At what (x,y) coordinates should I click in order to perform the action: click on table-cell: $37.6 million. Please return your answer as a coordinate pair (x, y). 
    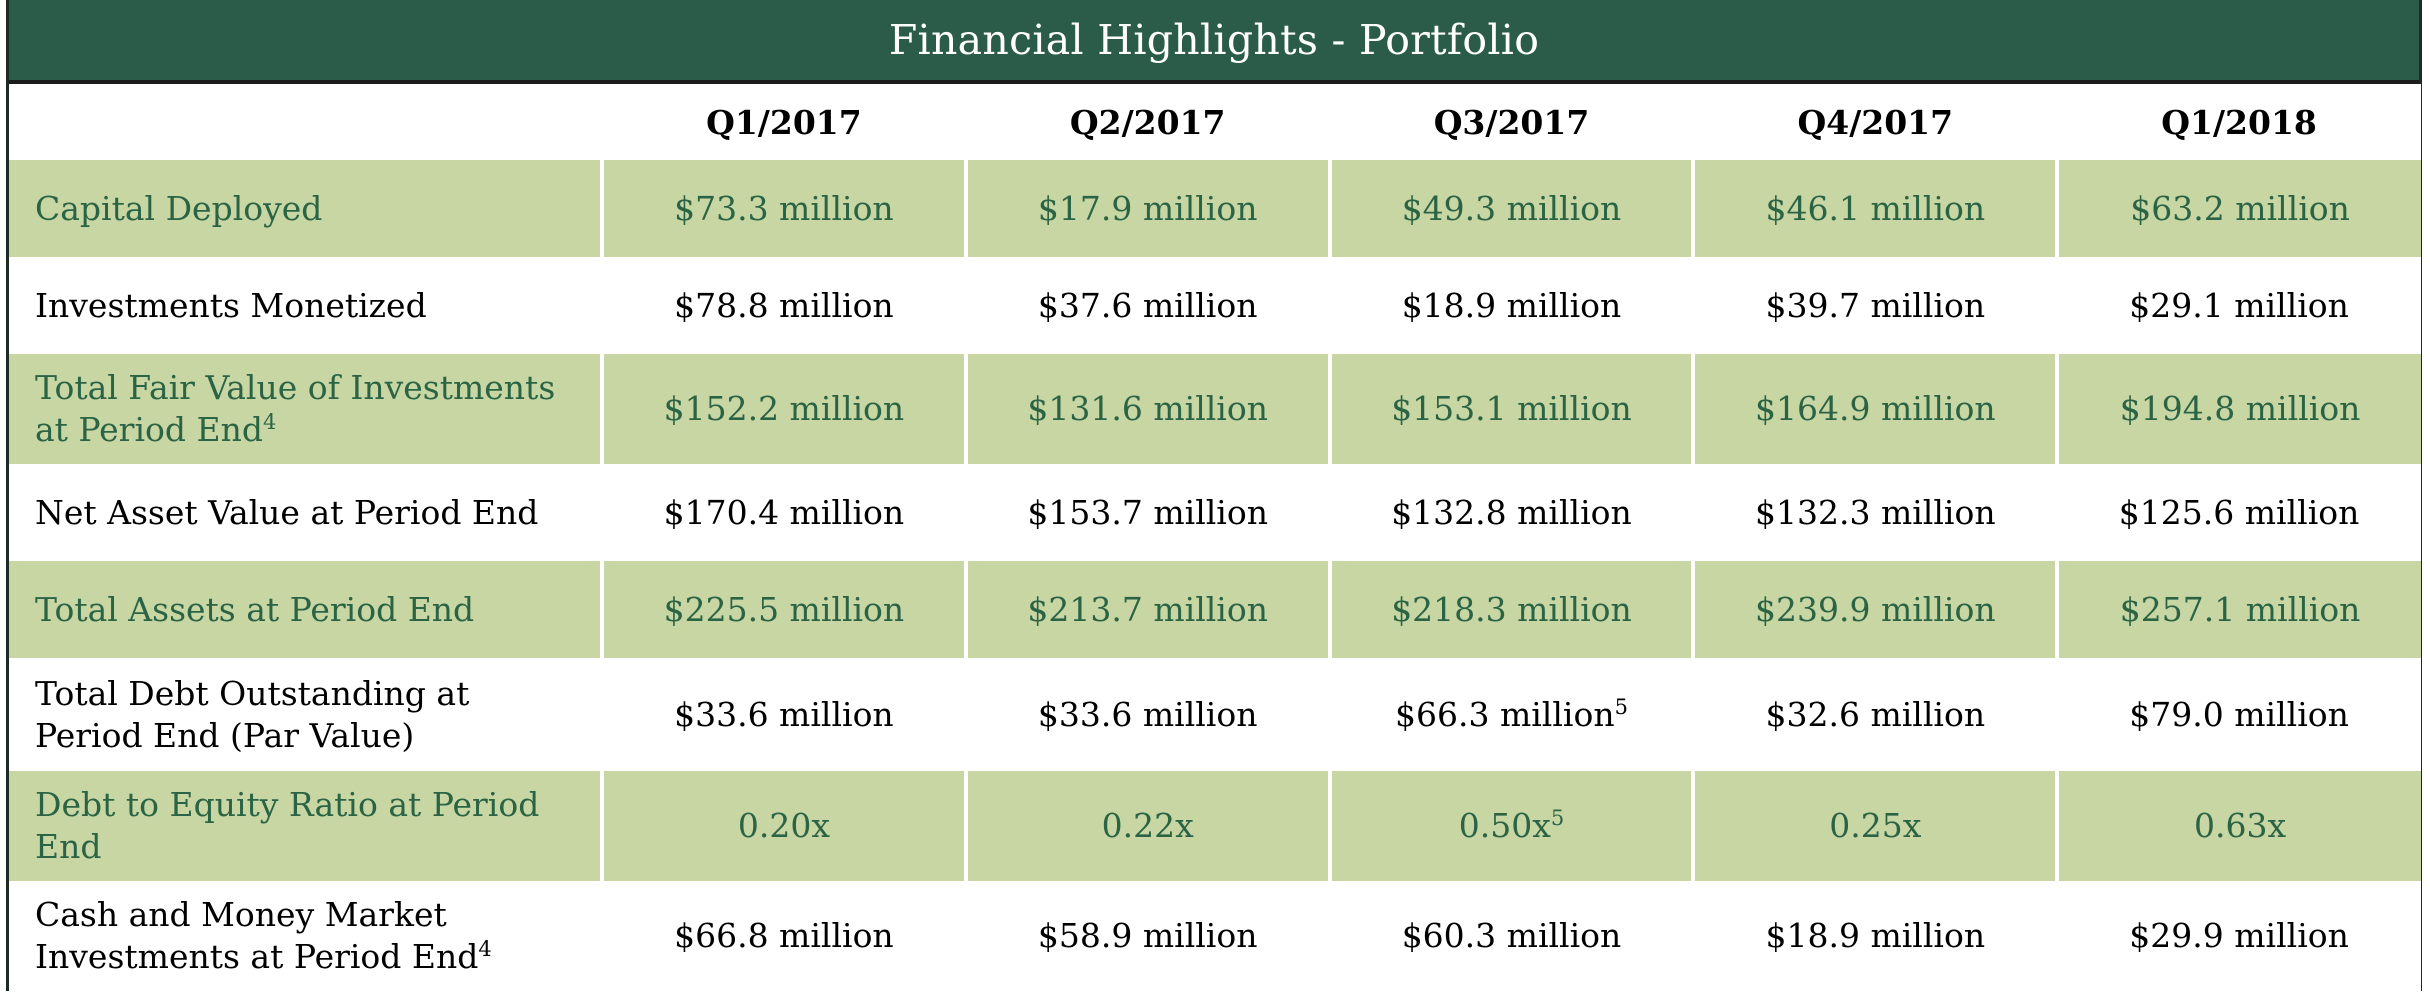
    Looking at the image, I should click on (1147, 305).